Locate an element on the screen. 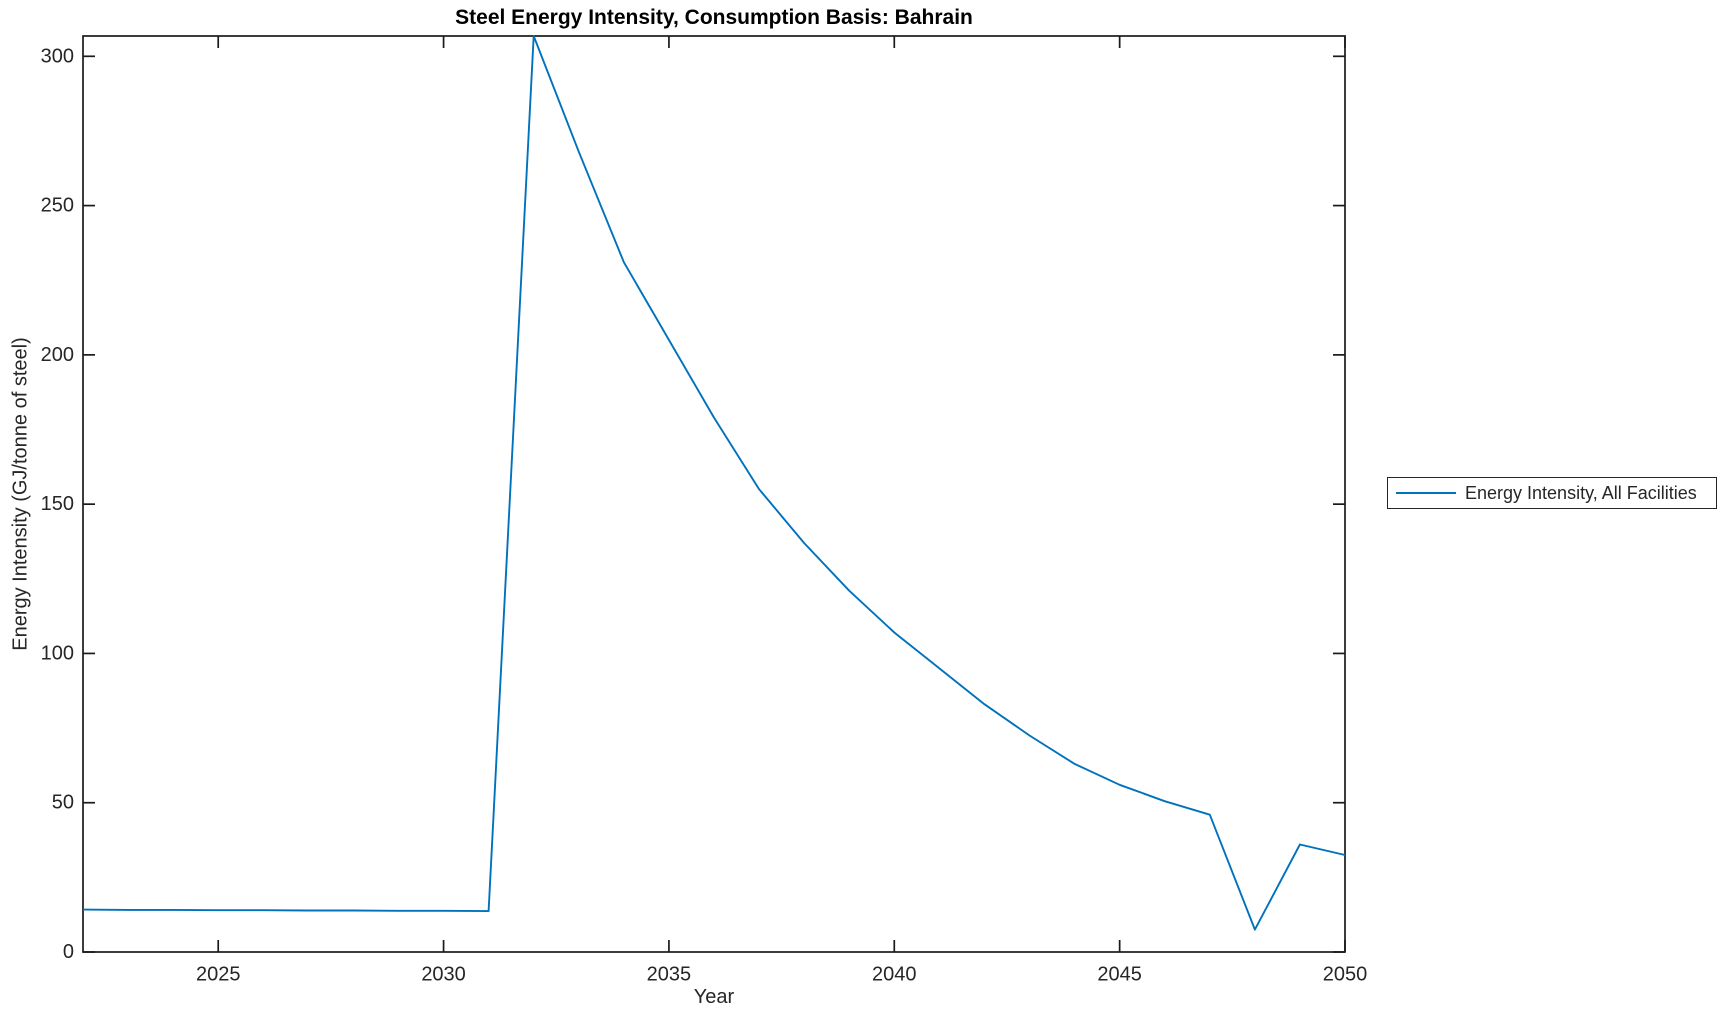 This screenshot has height=1021, width=1725. x-axis-label: Year is located at coordinates (714, 997).